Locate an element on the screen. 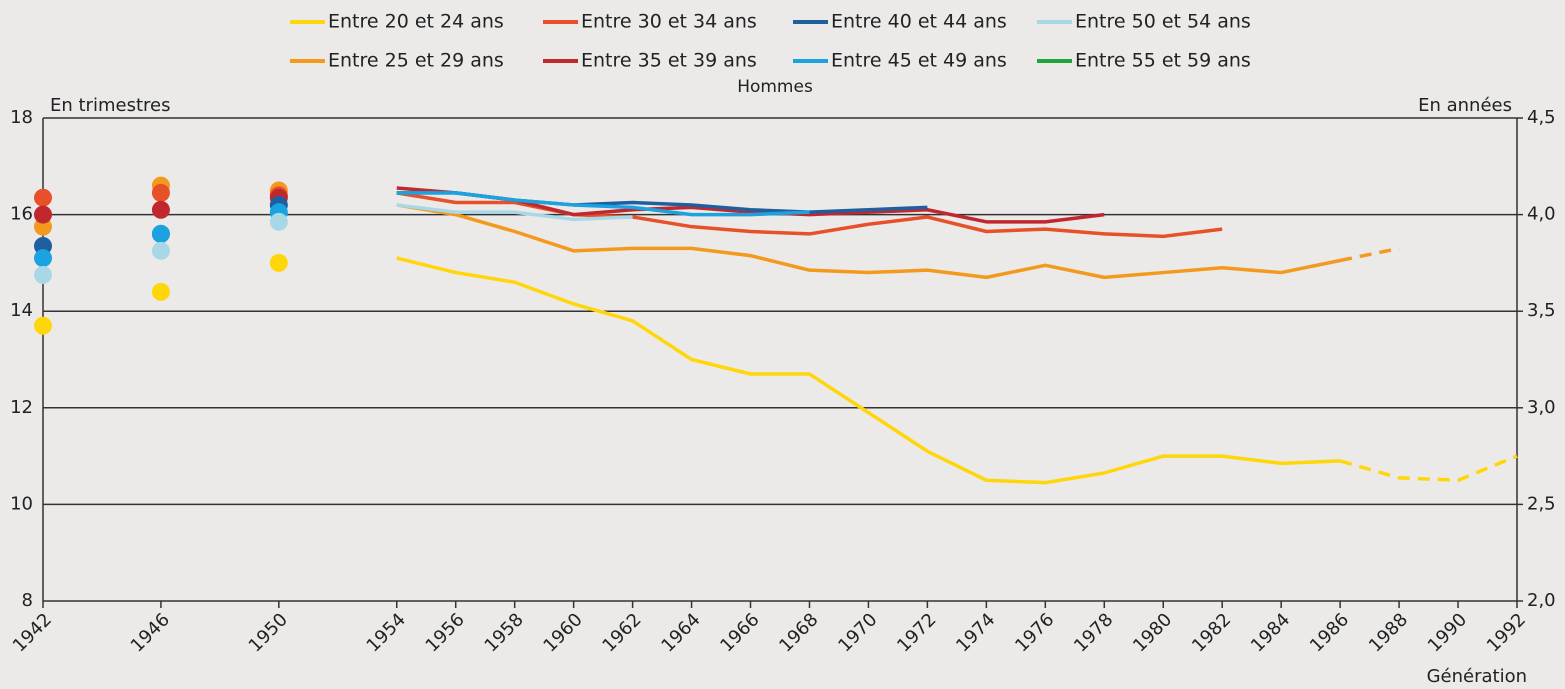  y2-tick-label: 3,5 is located at coordinates (1541, 310).